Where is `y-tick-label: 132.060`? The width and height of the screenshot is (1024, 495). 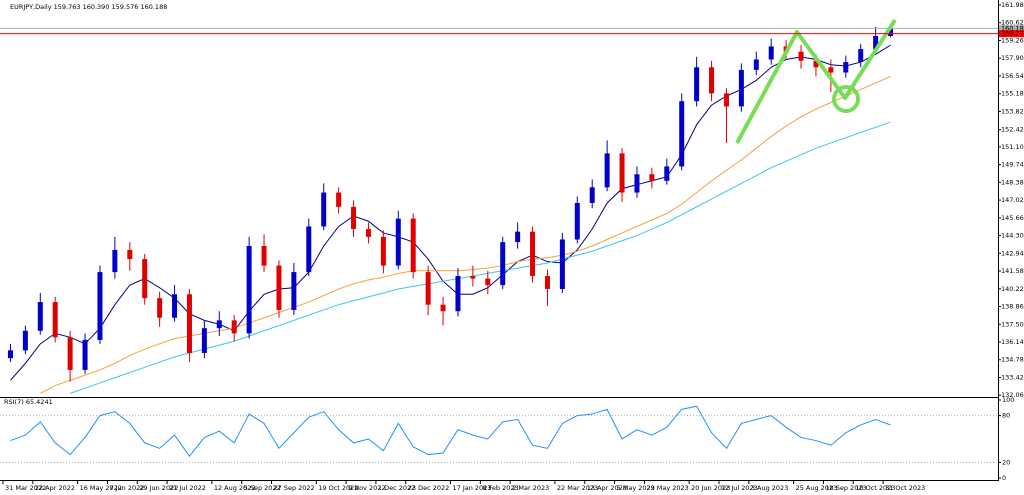 y-tick-label: 132.060 is located at coordinates (1012, 395).